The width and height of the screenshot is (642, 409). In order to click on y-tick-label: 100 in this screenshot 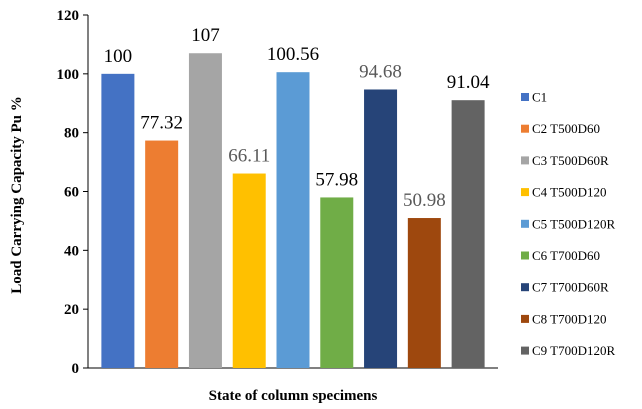, I will do `click(68, 75)`.